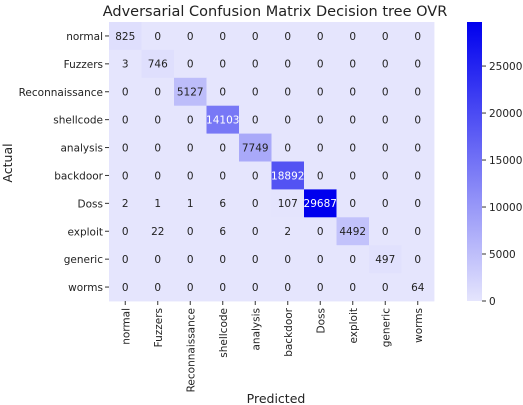  Describe the element at coordinates (505, 114) in the screenshot. I see `colorbar-tick-label: 20000` at that location.